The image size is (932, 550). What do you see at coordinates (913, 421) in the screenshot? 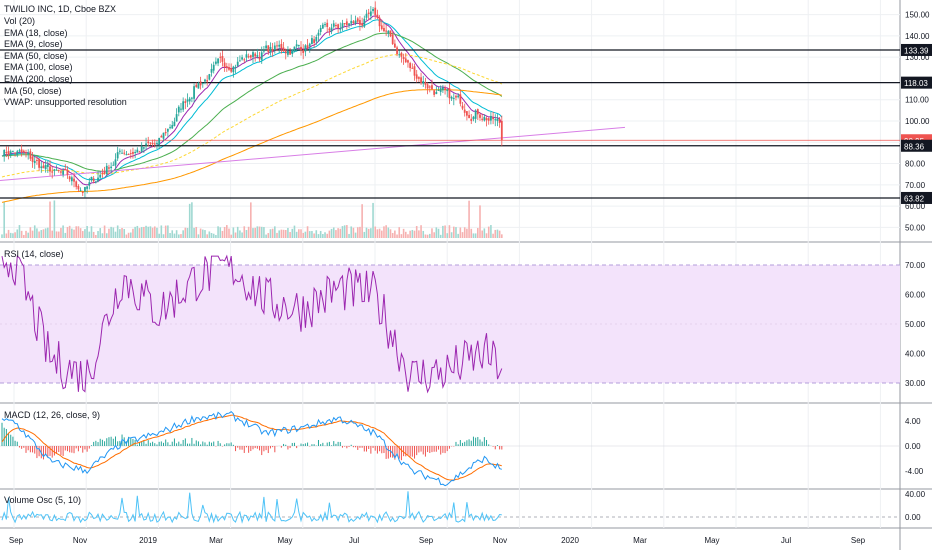
I see `macd-tick-label: 4.00` at bounding box center [913, 421].